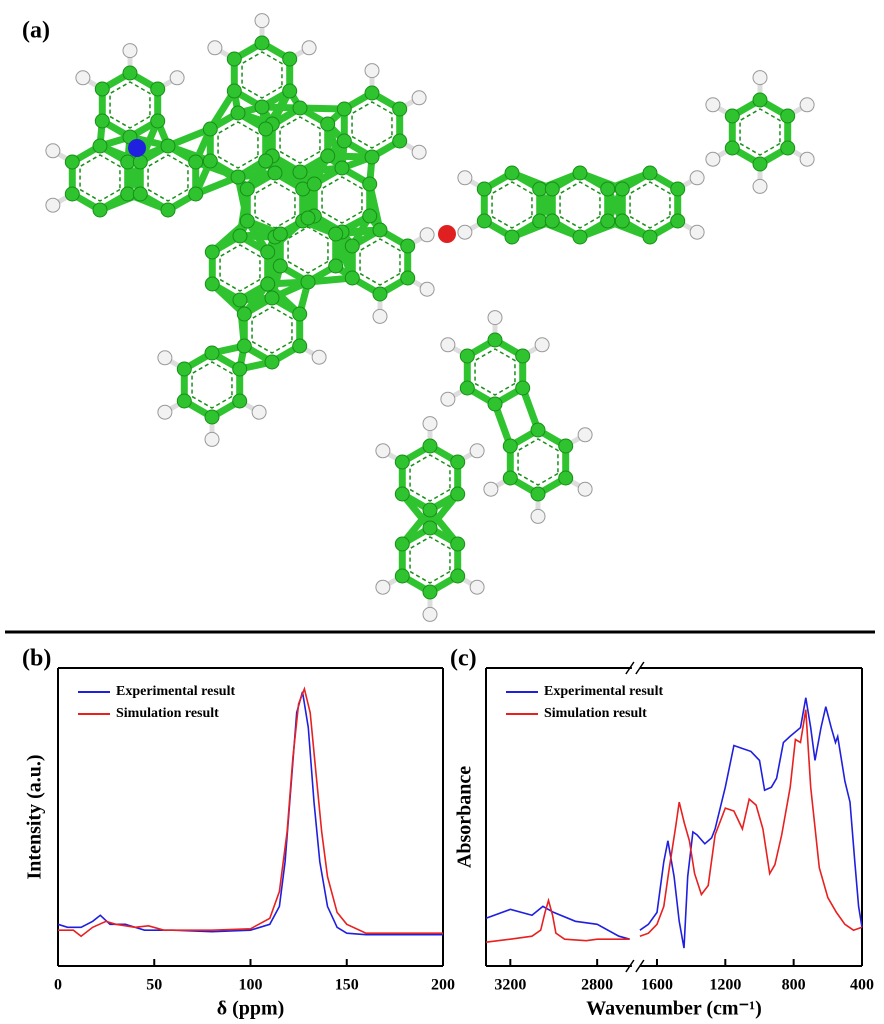 The width and height of the screenshot is (884, 1024). Describe the element at coordinates (463, 659) in the screenshot. I see `panel-label: (c)` at that location.